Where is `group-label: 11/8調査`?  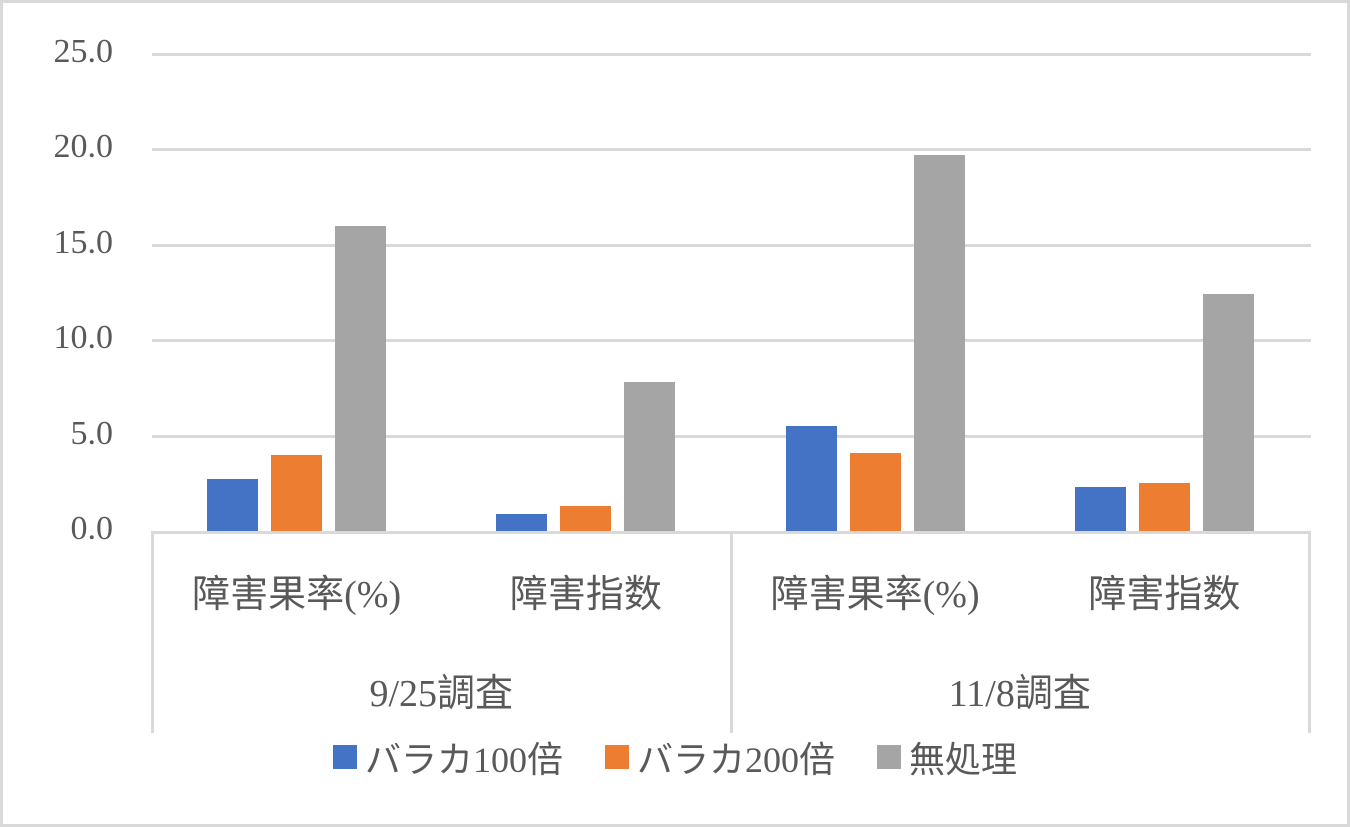
group-label: 11/8調査 is located at coordinates (1019, 694).